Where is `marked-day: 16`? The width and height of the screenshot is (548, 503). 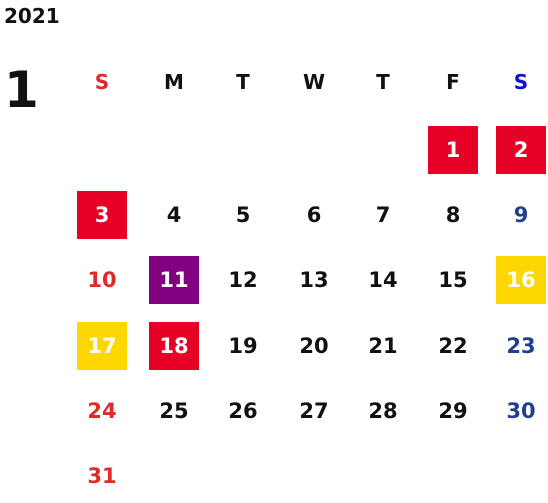
marked-day: 16 is located at coordinates (521, 280).